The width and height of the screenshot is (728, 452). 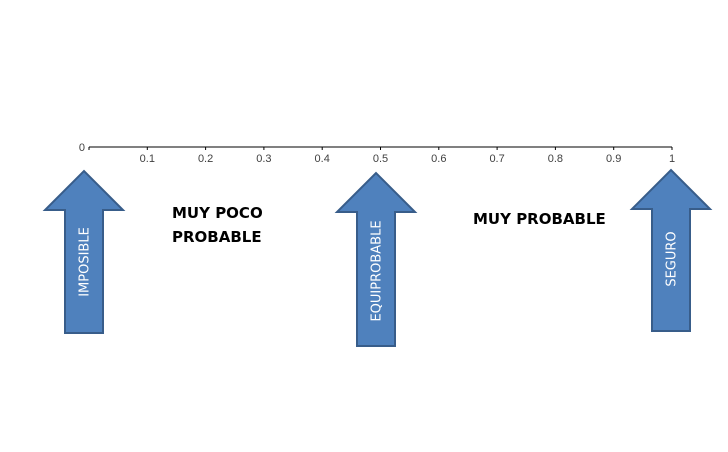 I want to click on arrow-imposible-shape, so click(x=84, y=251).